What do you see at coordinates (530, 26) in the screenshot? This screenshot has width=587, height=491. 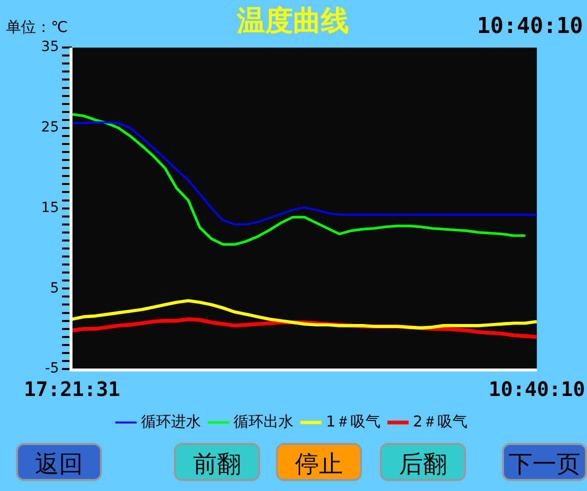 I see `text: 10:40:10` at bounding box center [530, 26].